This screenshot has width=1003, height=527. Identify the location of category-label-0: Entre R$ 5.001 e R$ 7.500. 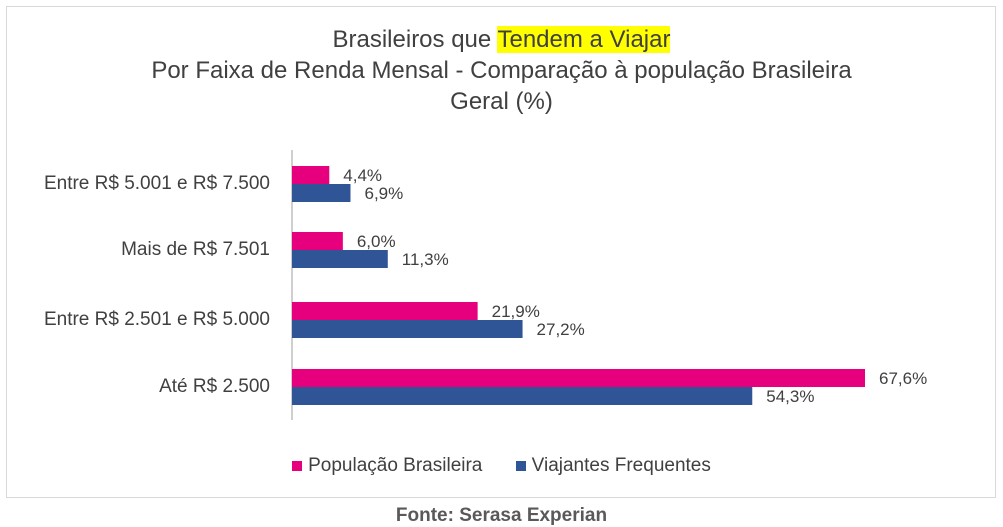
(156, 183).